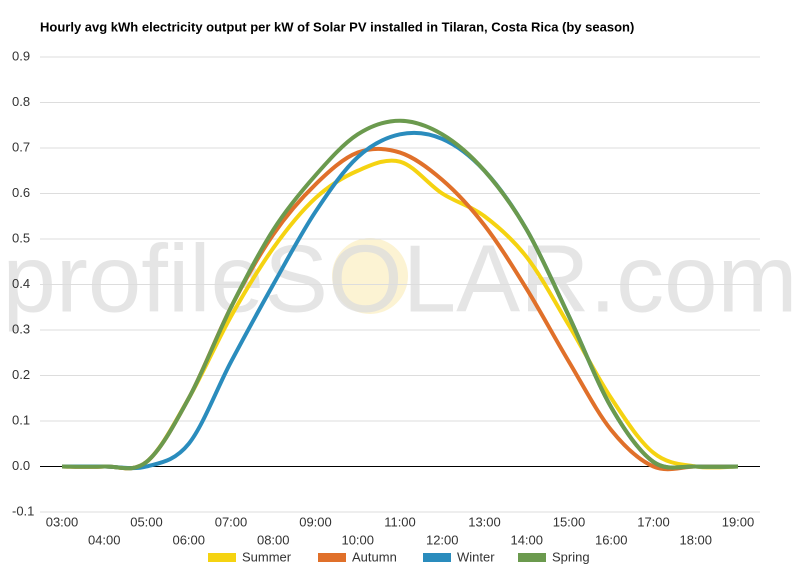  Describe the element at coordinates (315, 521) in the screenshot. I see `x-tick-label: 09:00` at that location.